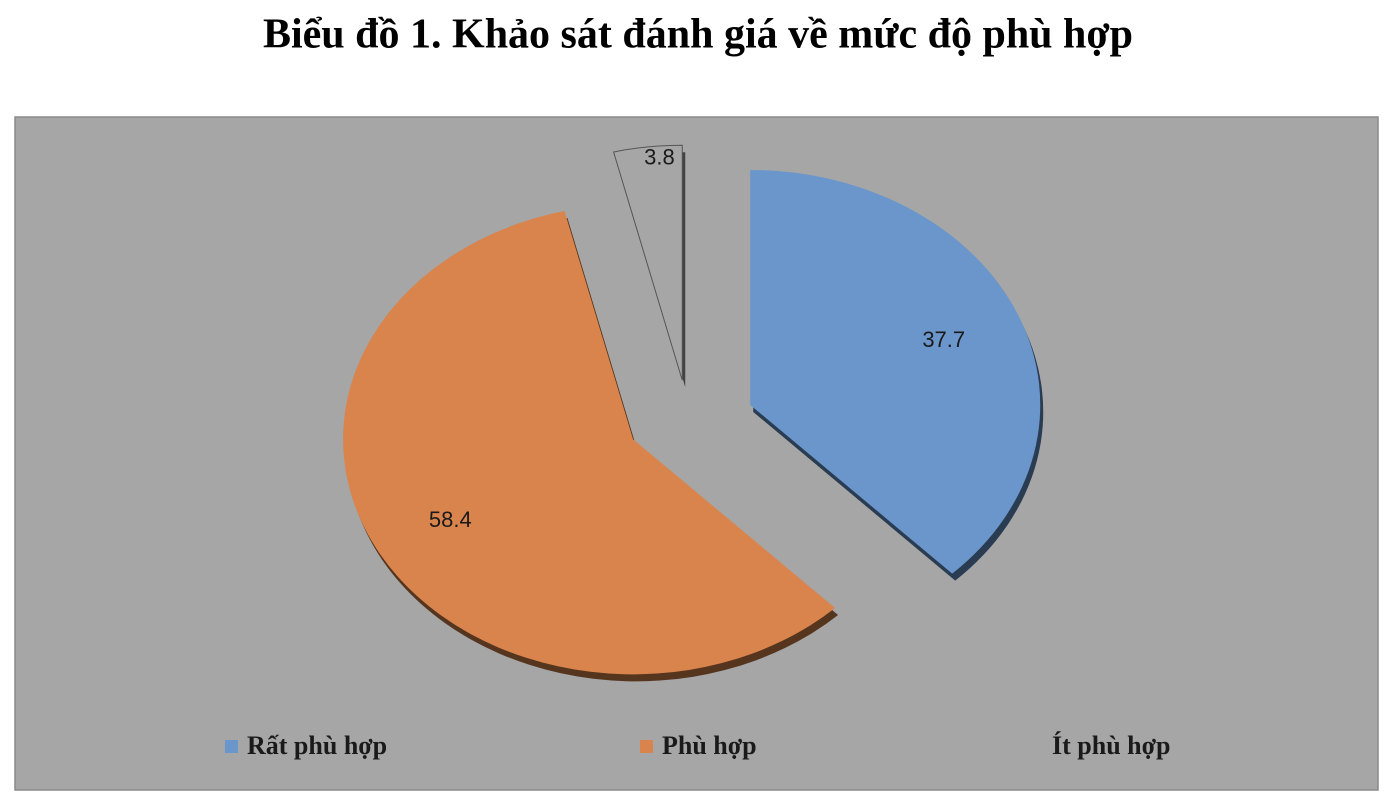 The height and width of the screenshot is (806, 1390). What do you see at coordinates (943, 339) in the screenshot?
I see `data-label: 37.7` at bounding box center [943, 339].